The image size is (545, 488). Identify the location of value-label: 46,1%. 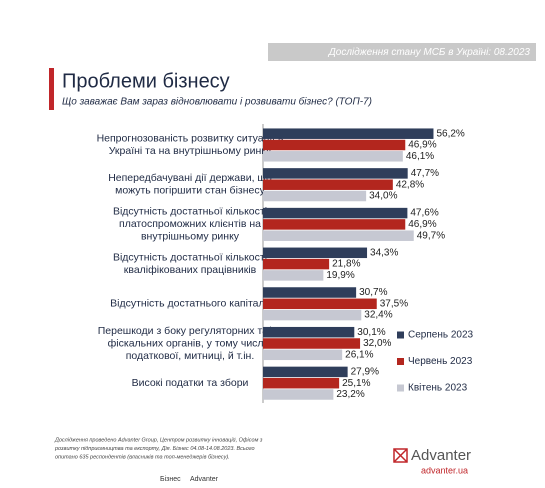
(420, 156).